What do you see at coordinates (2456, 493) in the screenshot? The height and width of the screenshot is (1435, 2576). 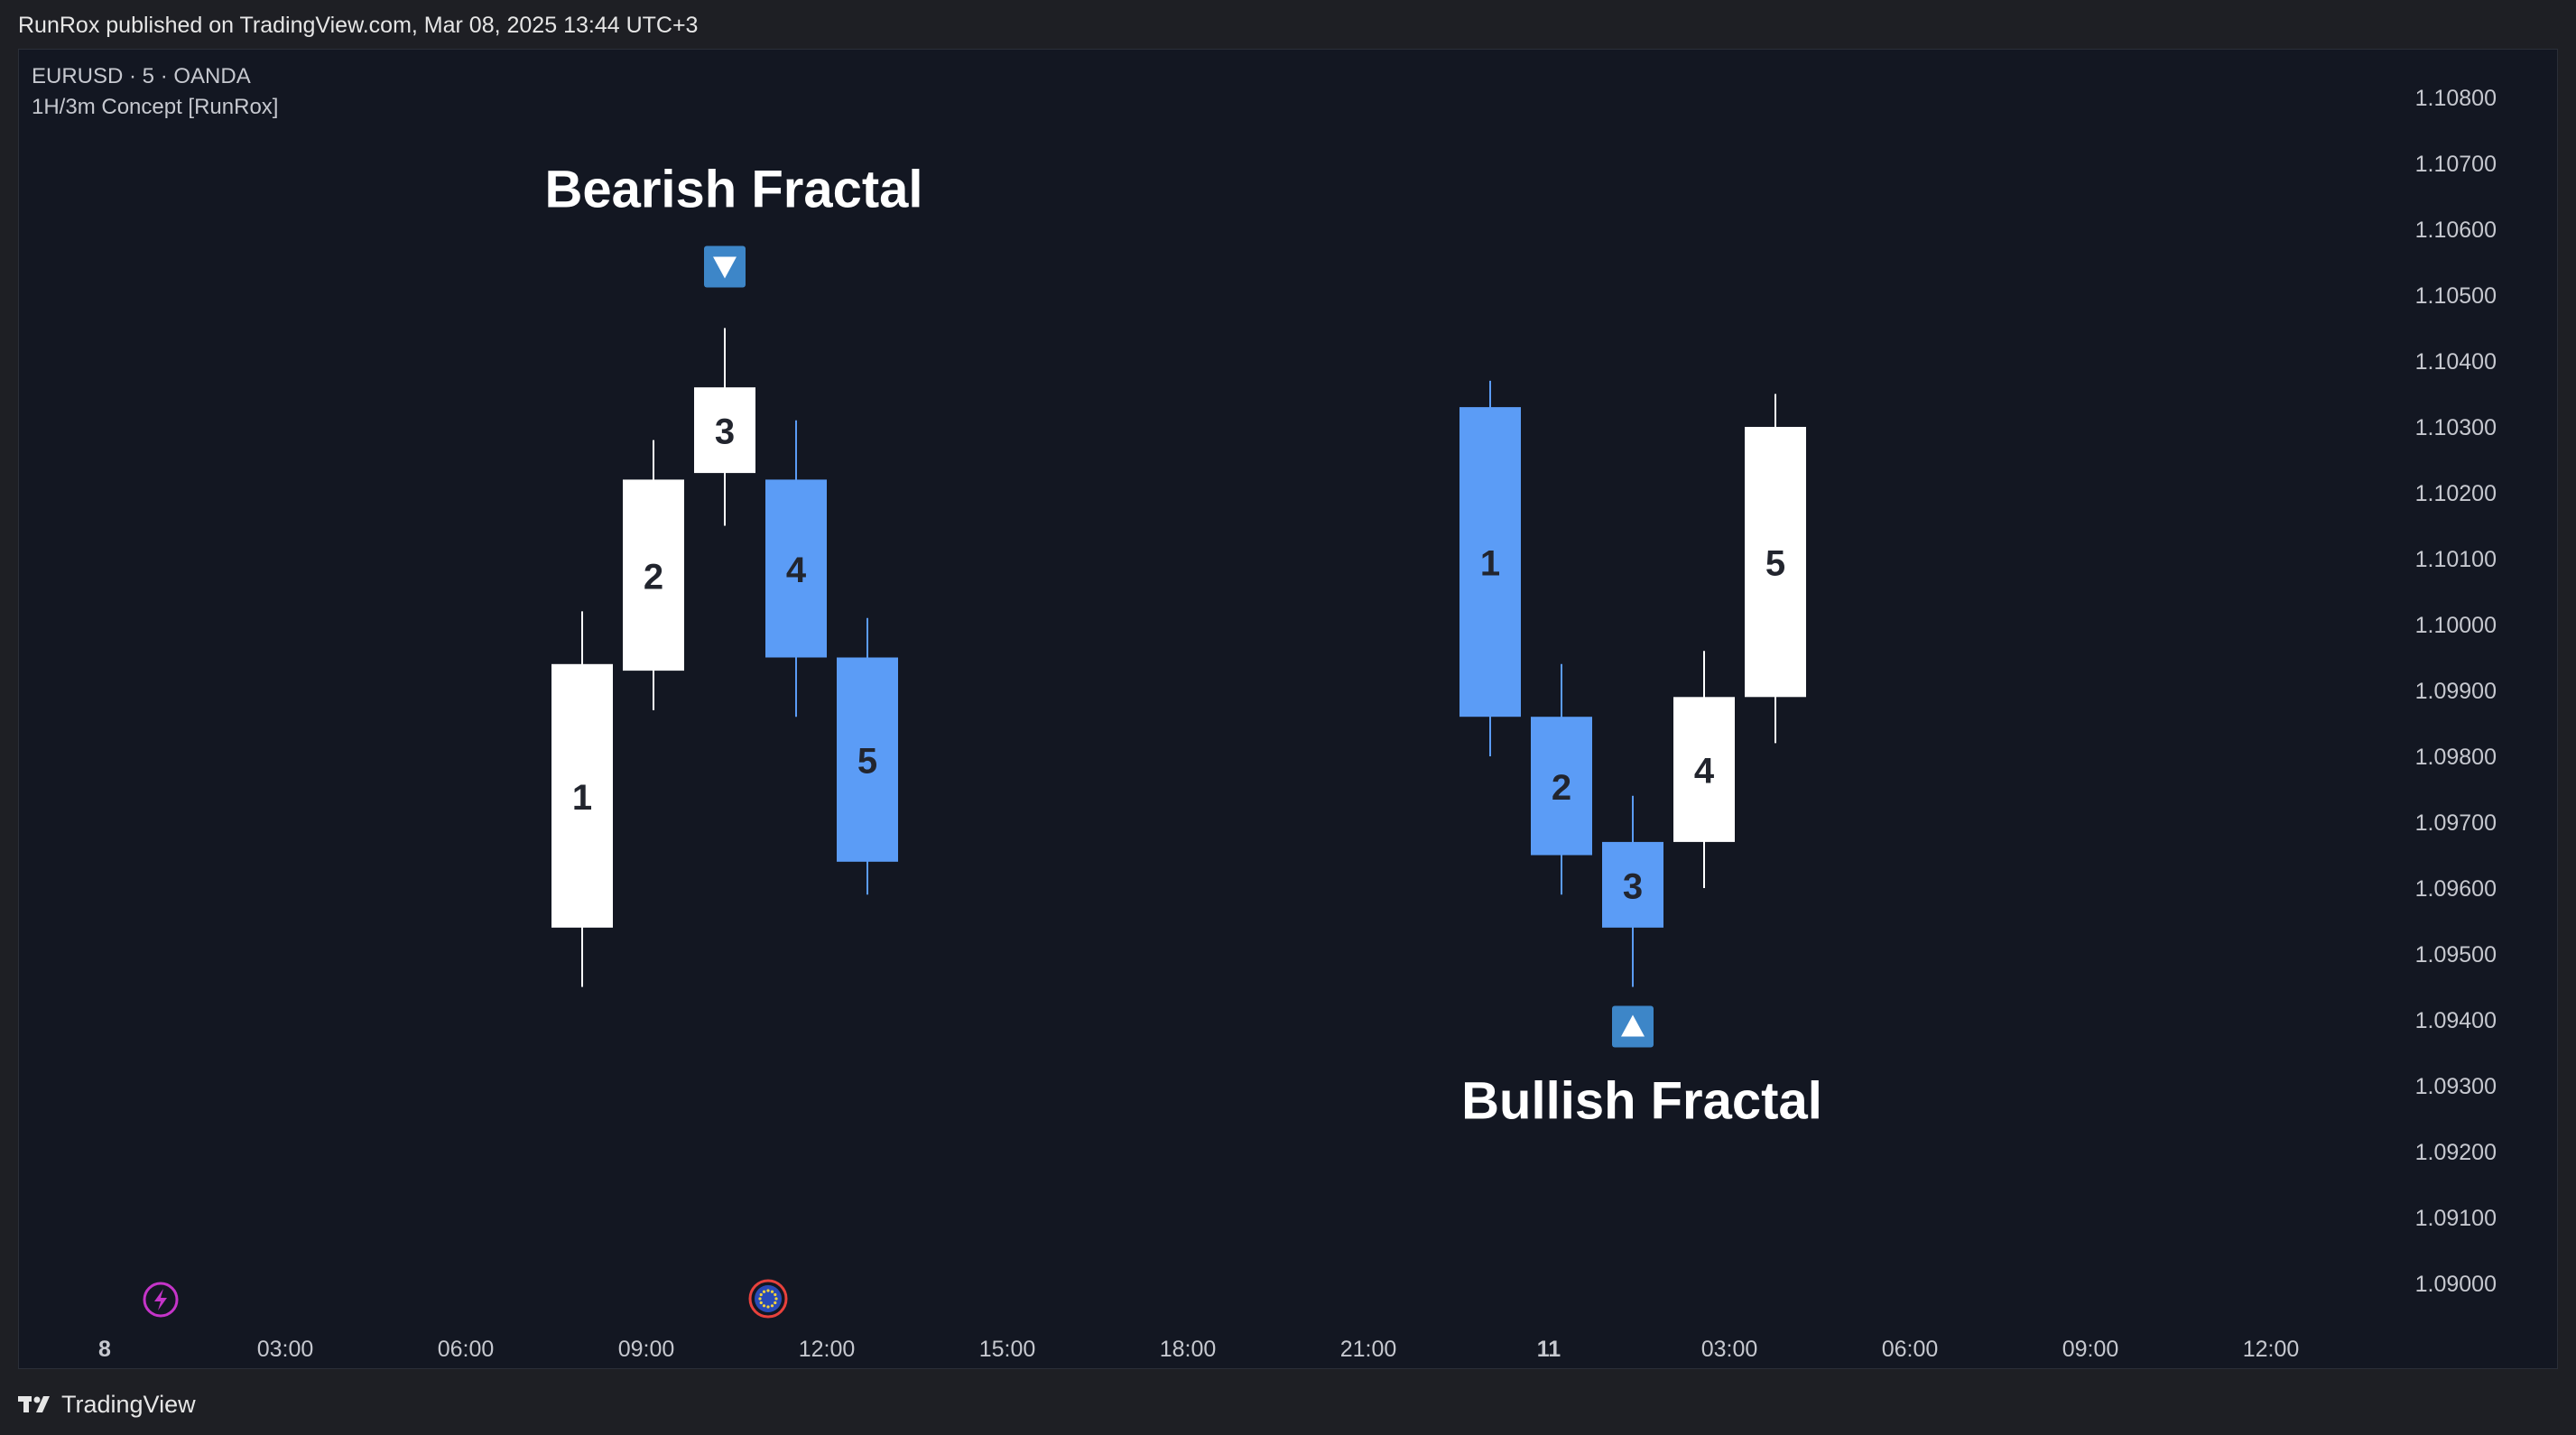 I see `y-tick-label: 1.10200` at bounding box center [2456, 493].